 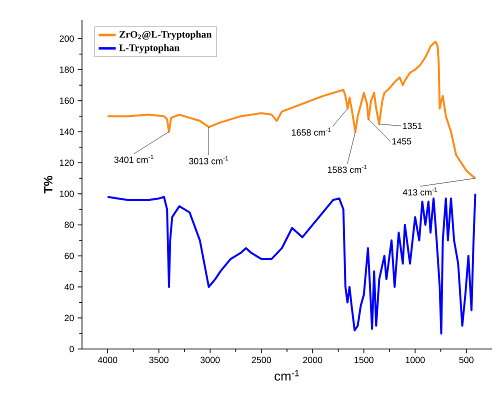 I want to click on x-tick-label: 2500, so click(x=261, y=360).